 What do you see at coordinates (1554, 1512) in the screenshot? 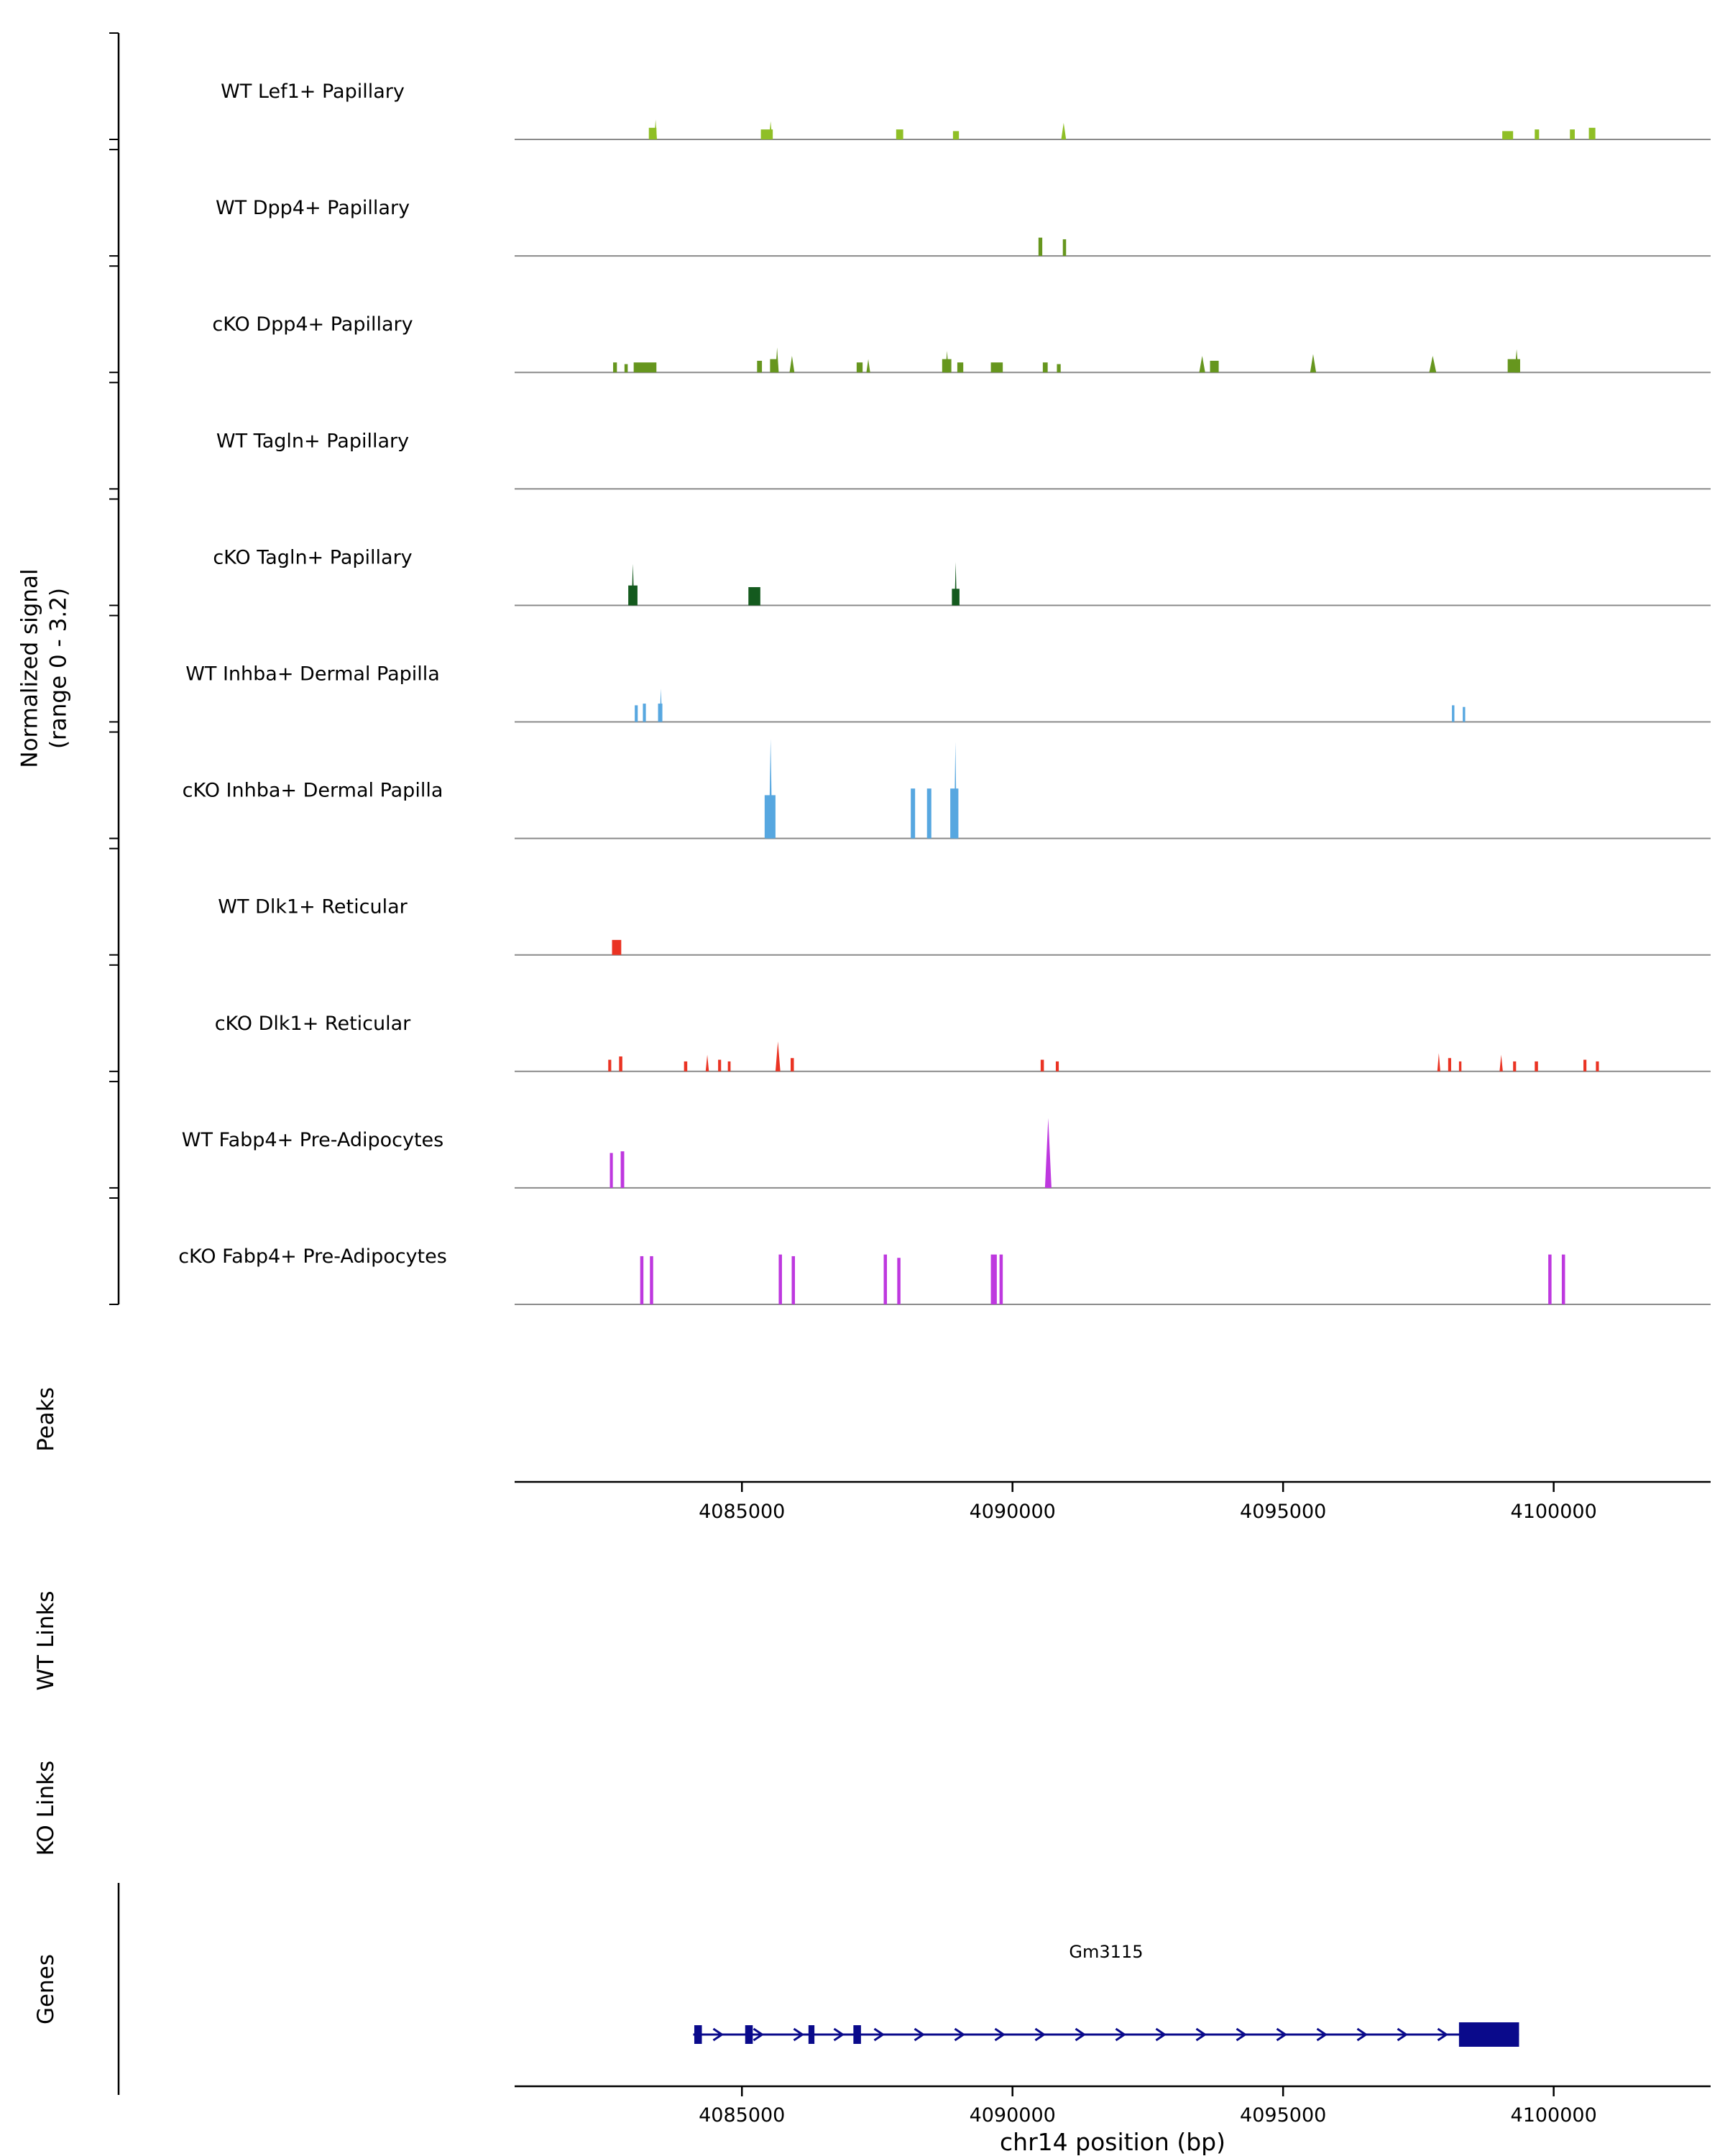
I see `peaks-axis-tick-label: 4100000` at bounding box center [1554, 1512].